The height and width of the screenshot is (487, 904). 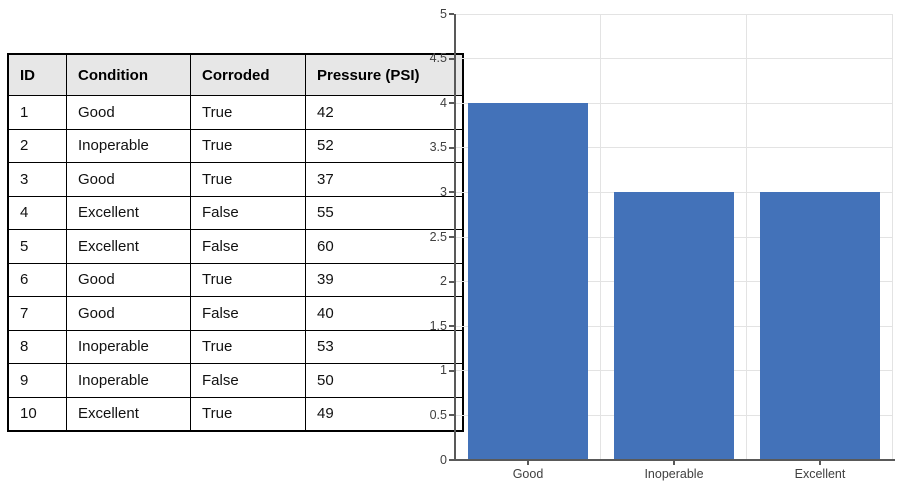 I want to click on table-cell-id: 4, so click(x=37, y=212).